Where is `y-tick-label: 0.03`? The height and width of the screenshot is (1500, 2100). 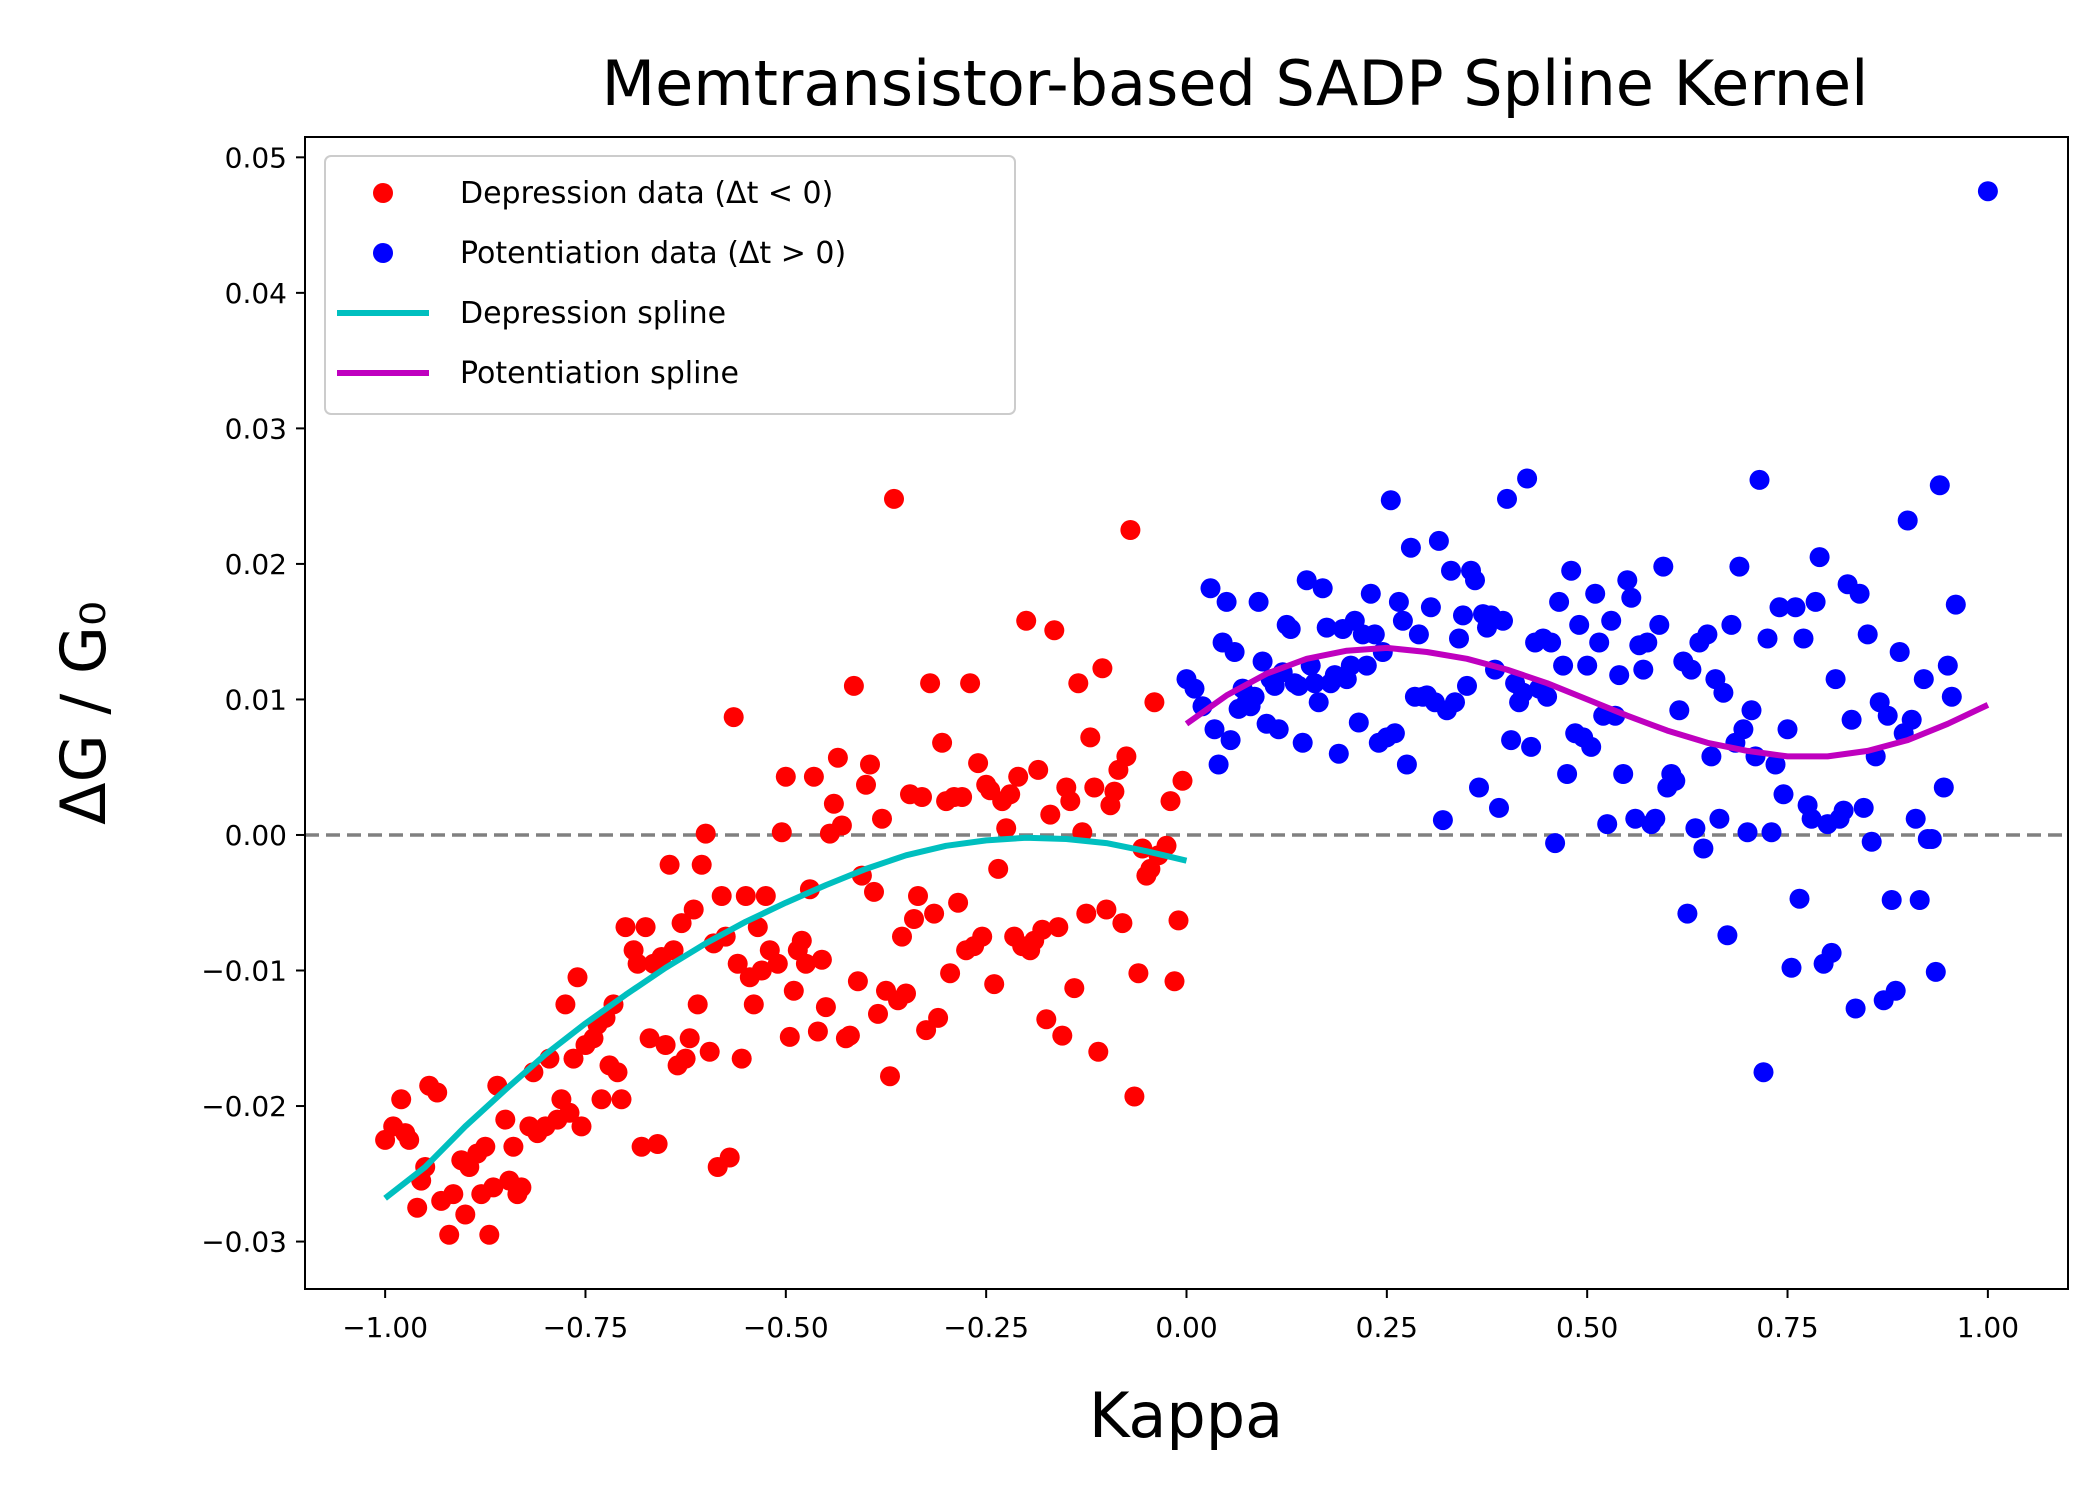
y-tick-label: 0.03 is located at coordinates (256, 428).